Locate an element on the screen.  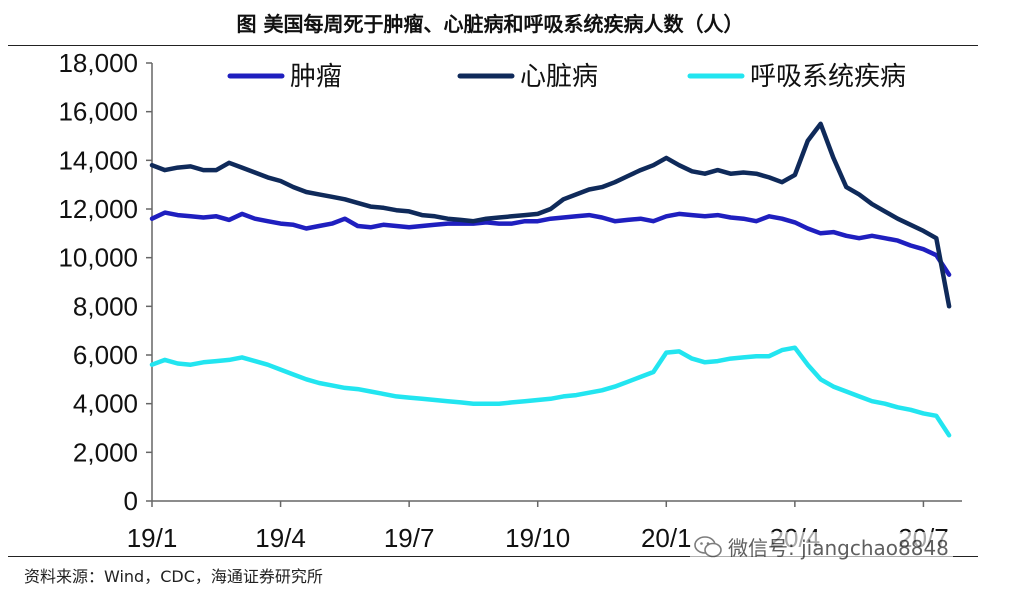
y-tick-label: 12,000 is located at coordinates (98, 209).